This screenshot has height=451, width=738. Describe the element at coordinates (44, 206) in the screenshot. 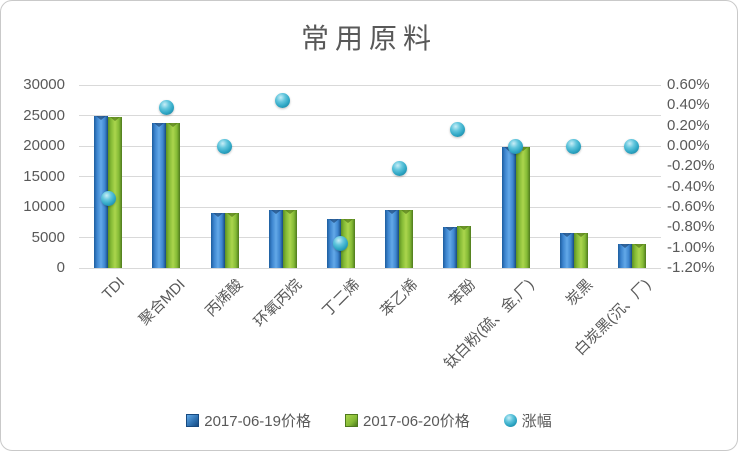

I see `left-axis-tick-label: 10000` at that location.